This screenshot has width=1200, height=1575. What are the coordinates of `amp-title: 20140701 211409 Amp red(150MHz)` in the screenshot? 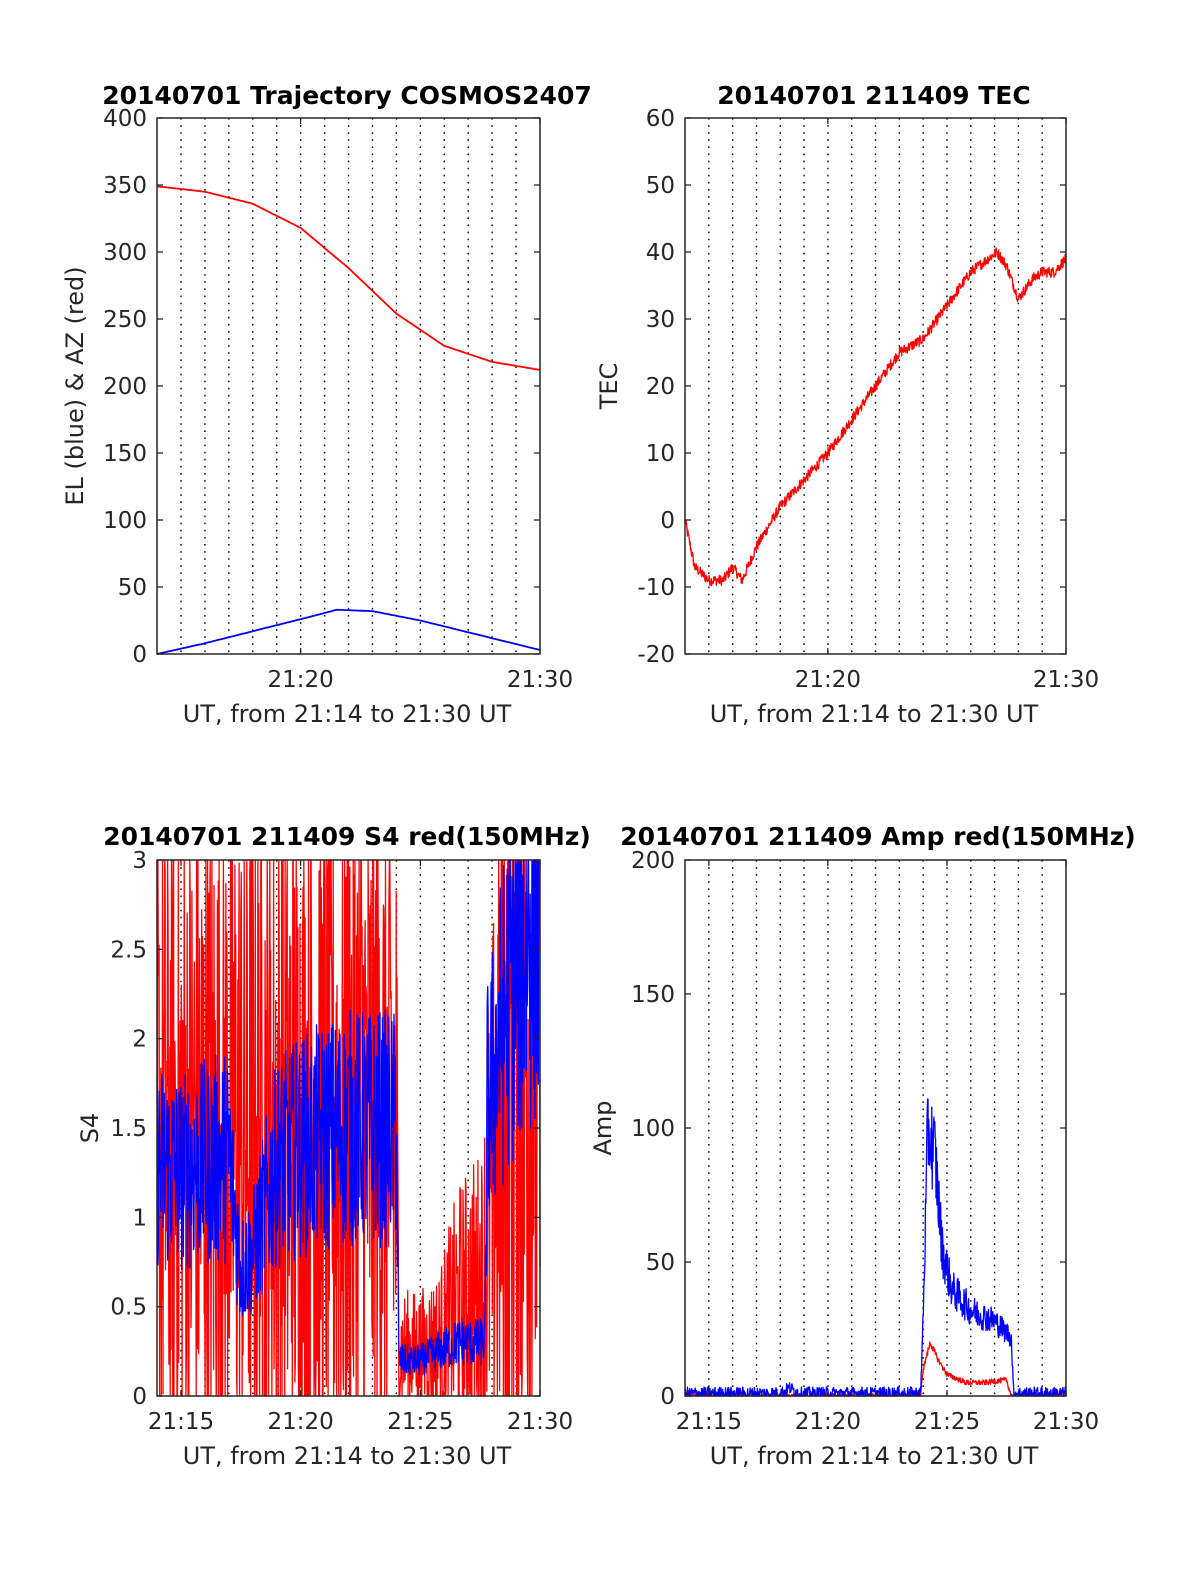 It's located at (878, 836).